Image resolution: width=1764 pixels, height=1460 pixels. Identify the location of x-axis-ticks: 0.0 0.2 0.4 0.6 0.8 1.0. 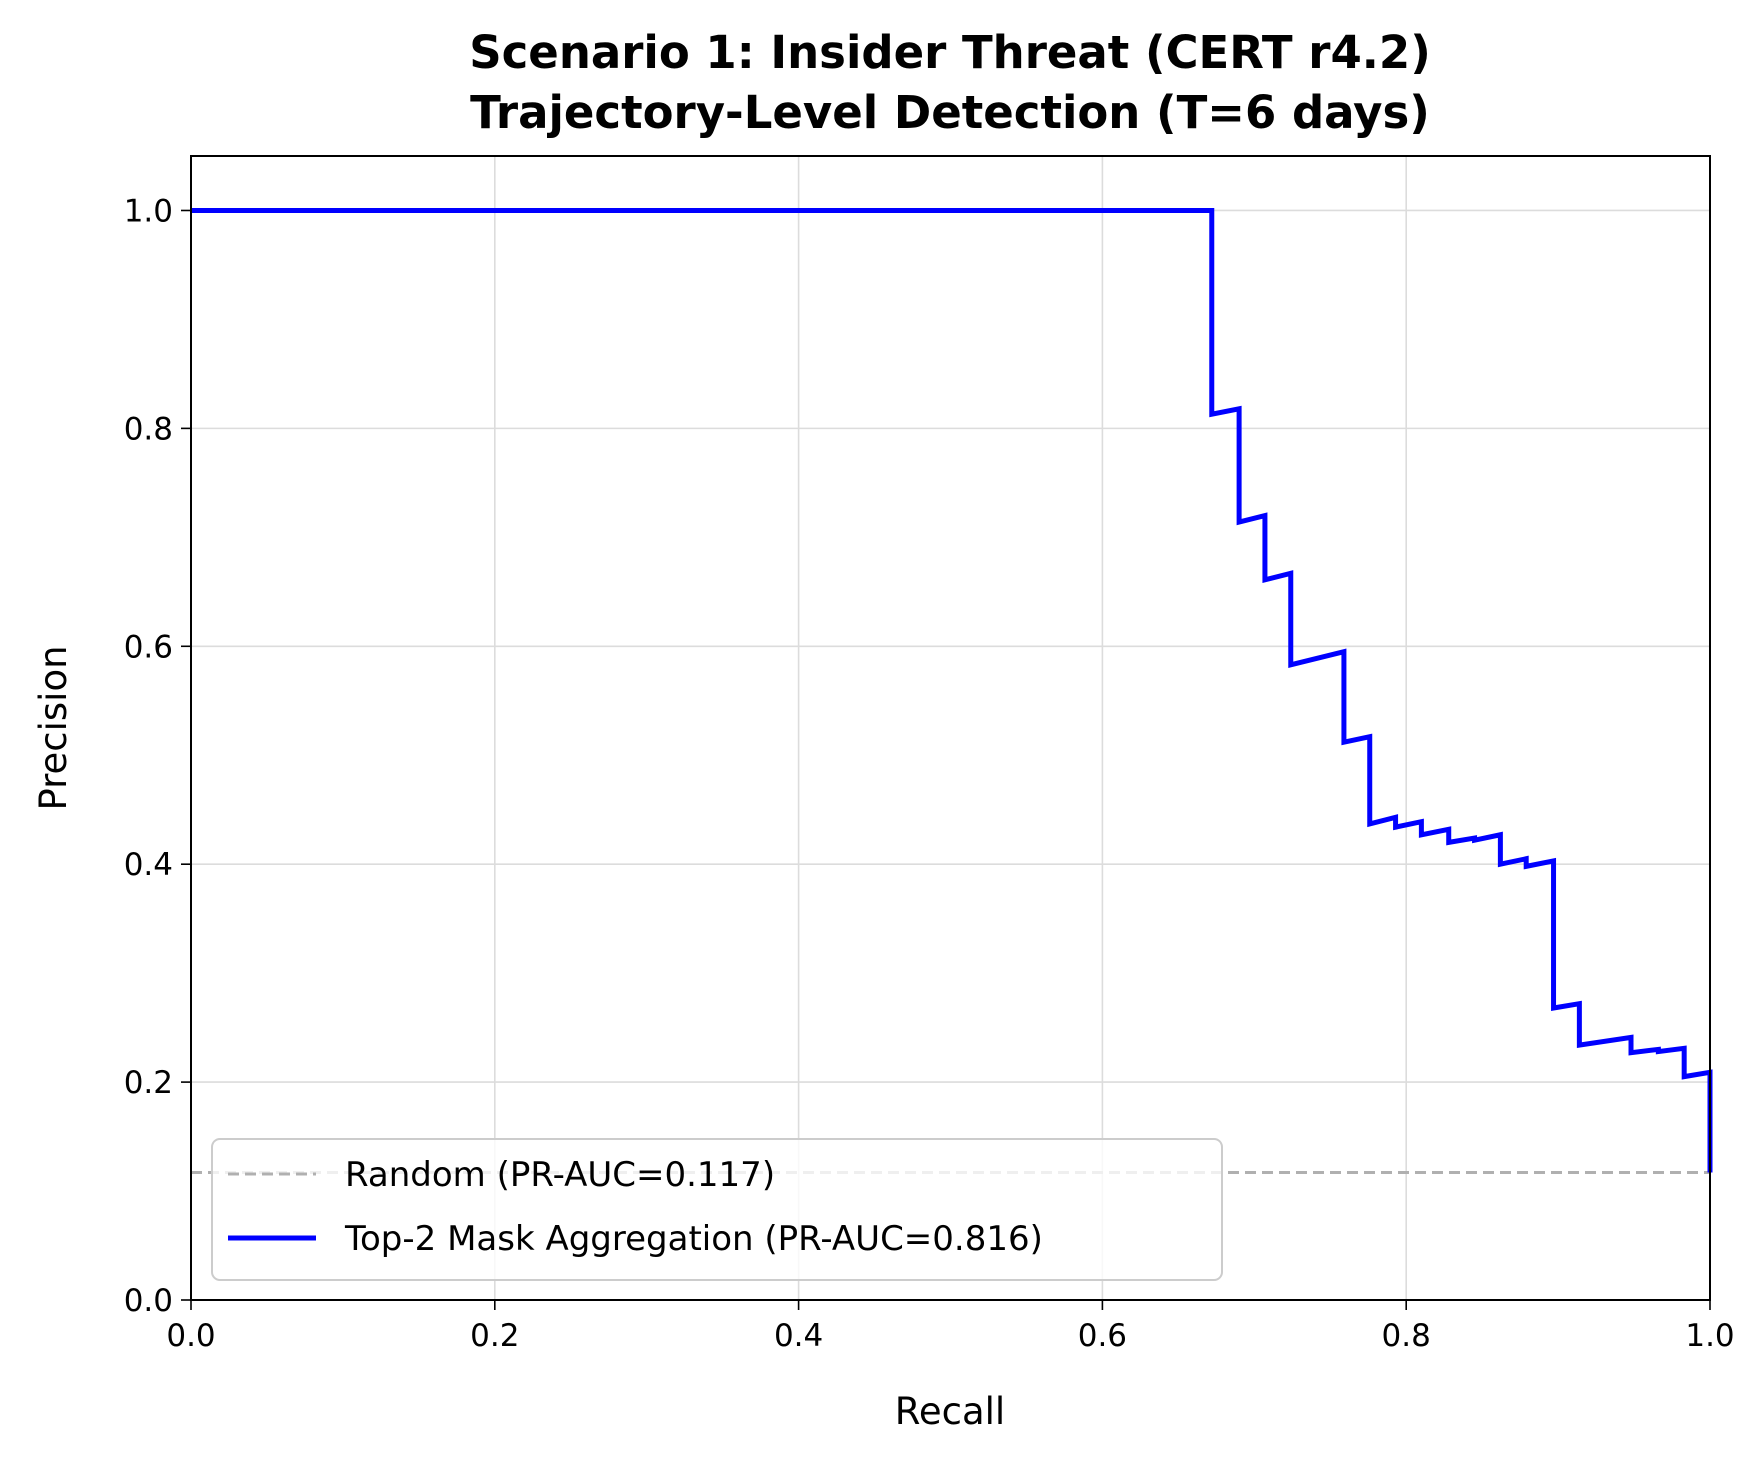
(950, 1327).